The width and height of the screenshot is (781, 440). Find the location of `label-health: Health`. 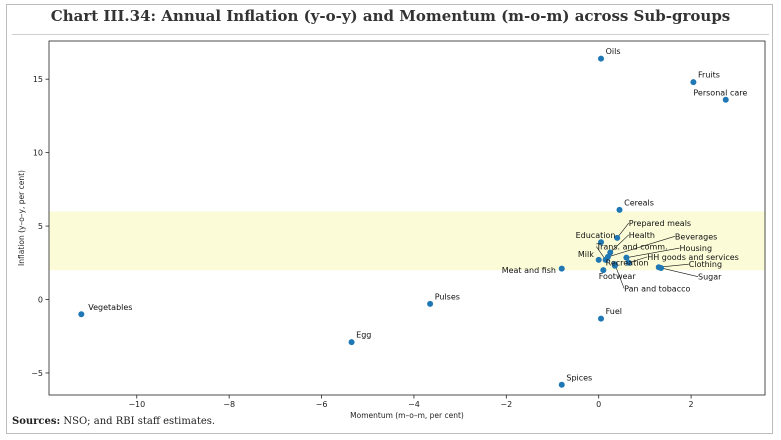

label-health: Health is located at coordinates (642, 235).